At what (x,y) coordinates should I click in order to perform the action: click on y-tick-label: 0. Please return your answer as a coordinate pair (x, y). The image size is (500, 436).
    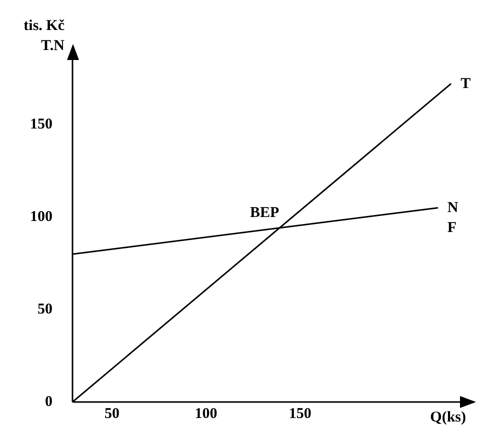
    Looking at the image, I should click on (48, 402).